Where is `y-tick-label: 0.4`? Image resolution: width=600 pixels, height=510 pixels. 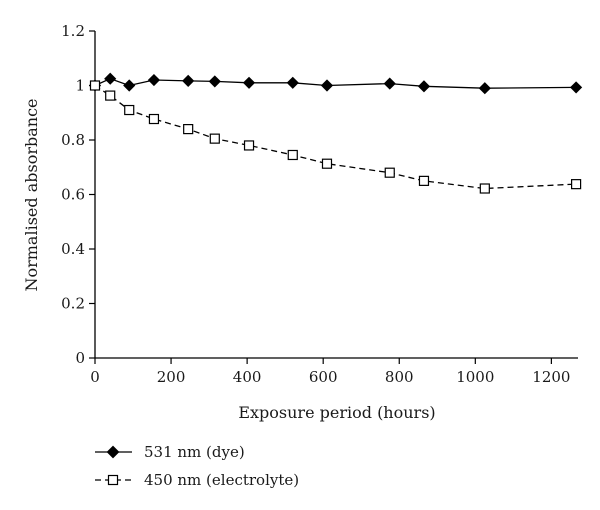
y-tick-label: 0.4 is located at coordinates (73, 249).